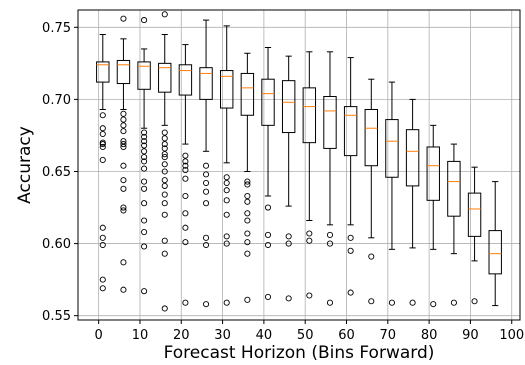 Image resolution: width=525 pixels, height=365 pixels. Describe the element at coordinates (511, 335) in the screenshot. I see `x-tick-label: 100` at that location.